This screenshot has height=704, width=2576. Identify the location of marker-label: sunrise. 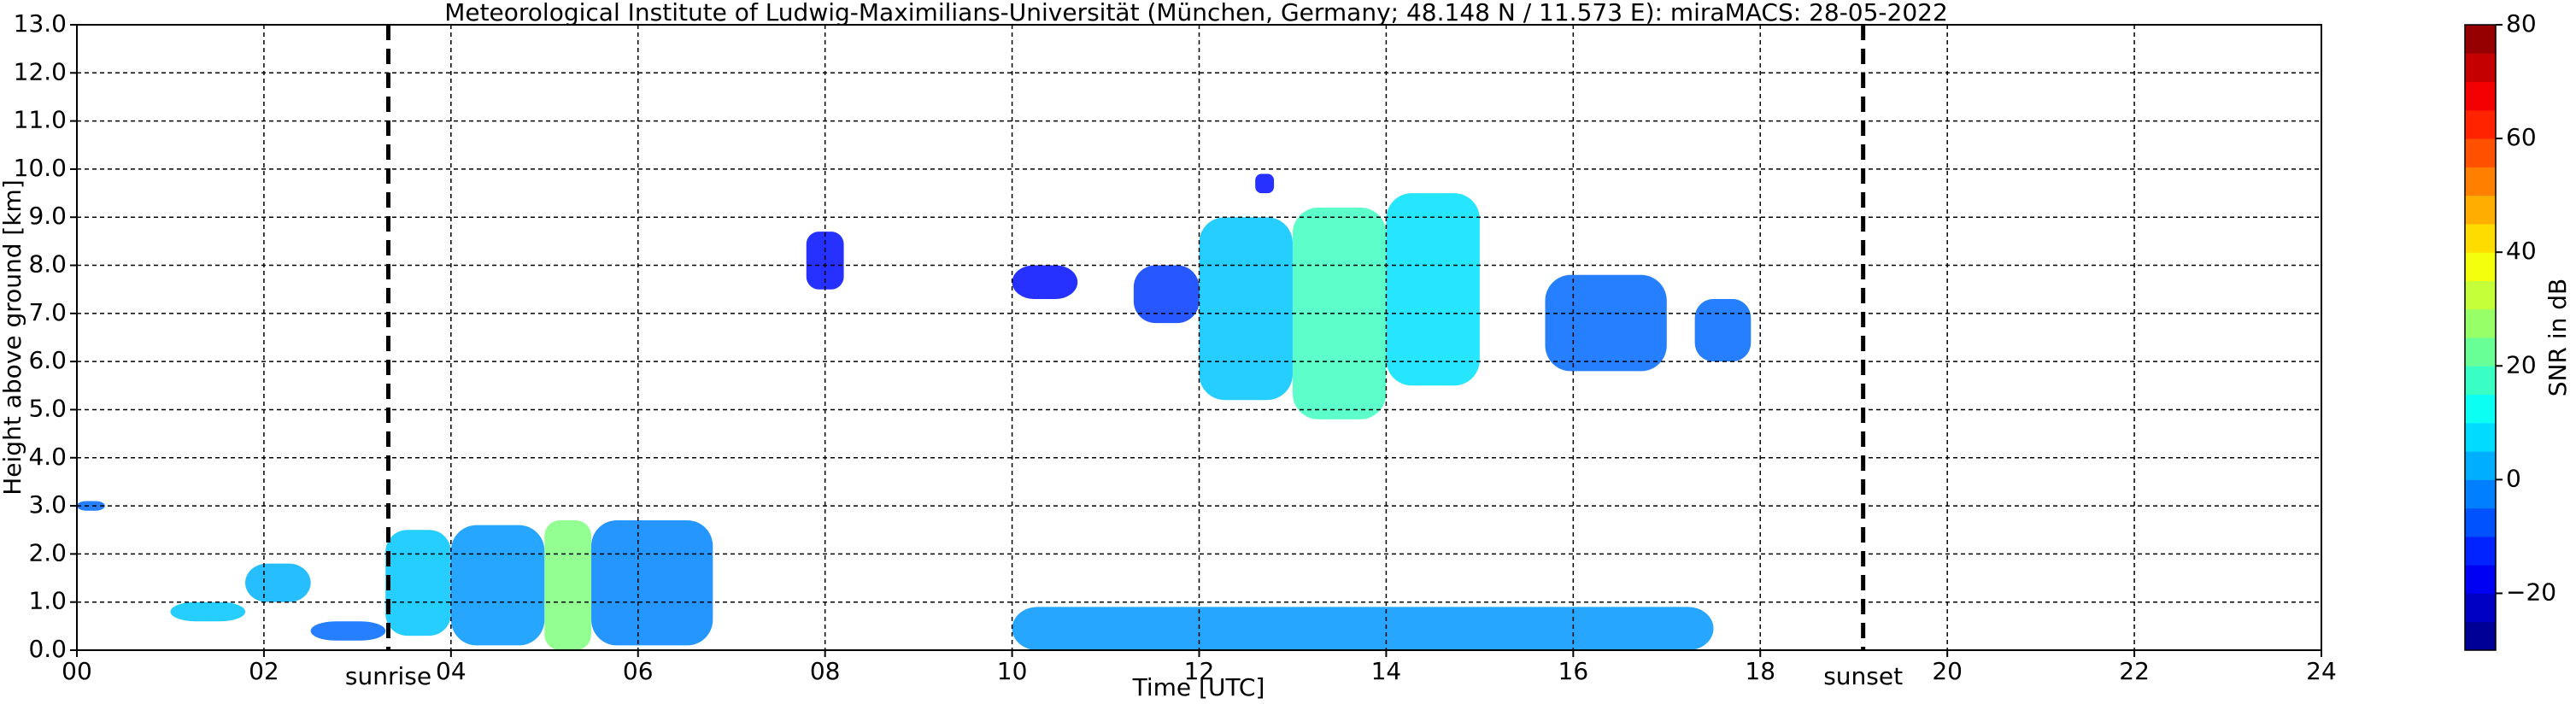
(388, 676).